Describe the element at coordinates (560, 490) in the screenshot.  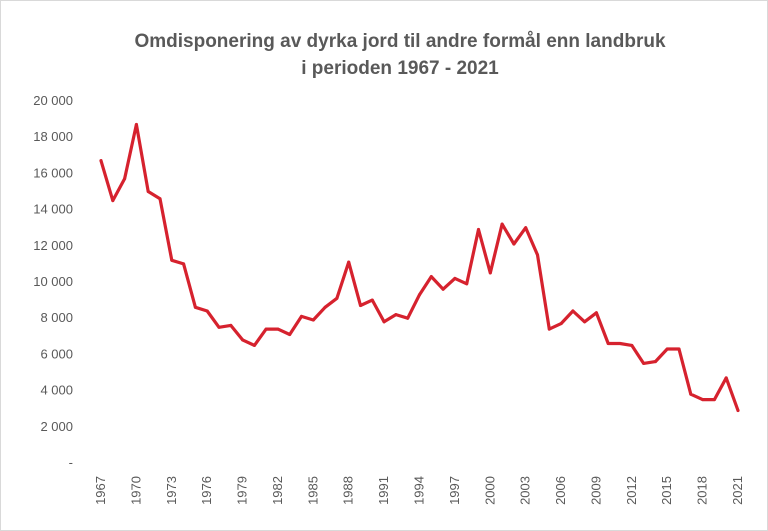
I see `x-tick-label: 2006` at that location.